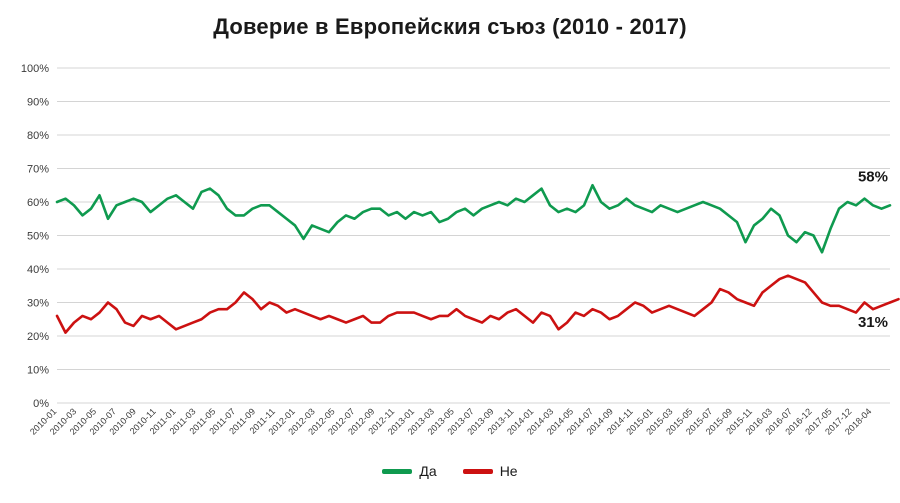  I want to click on y-axis-tick-label: 90%, so click(38, 103).